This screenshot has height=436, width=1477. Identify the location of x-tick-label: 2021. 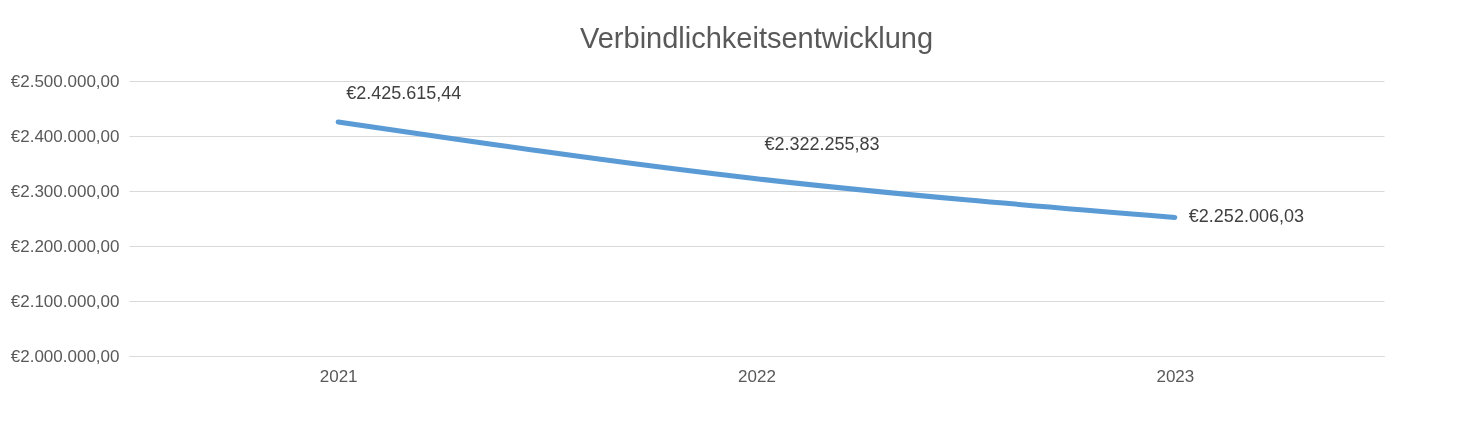
(338, 376).